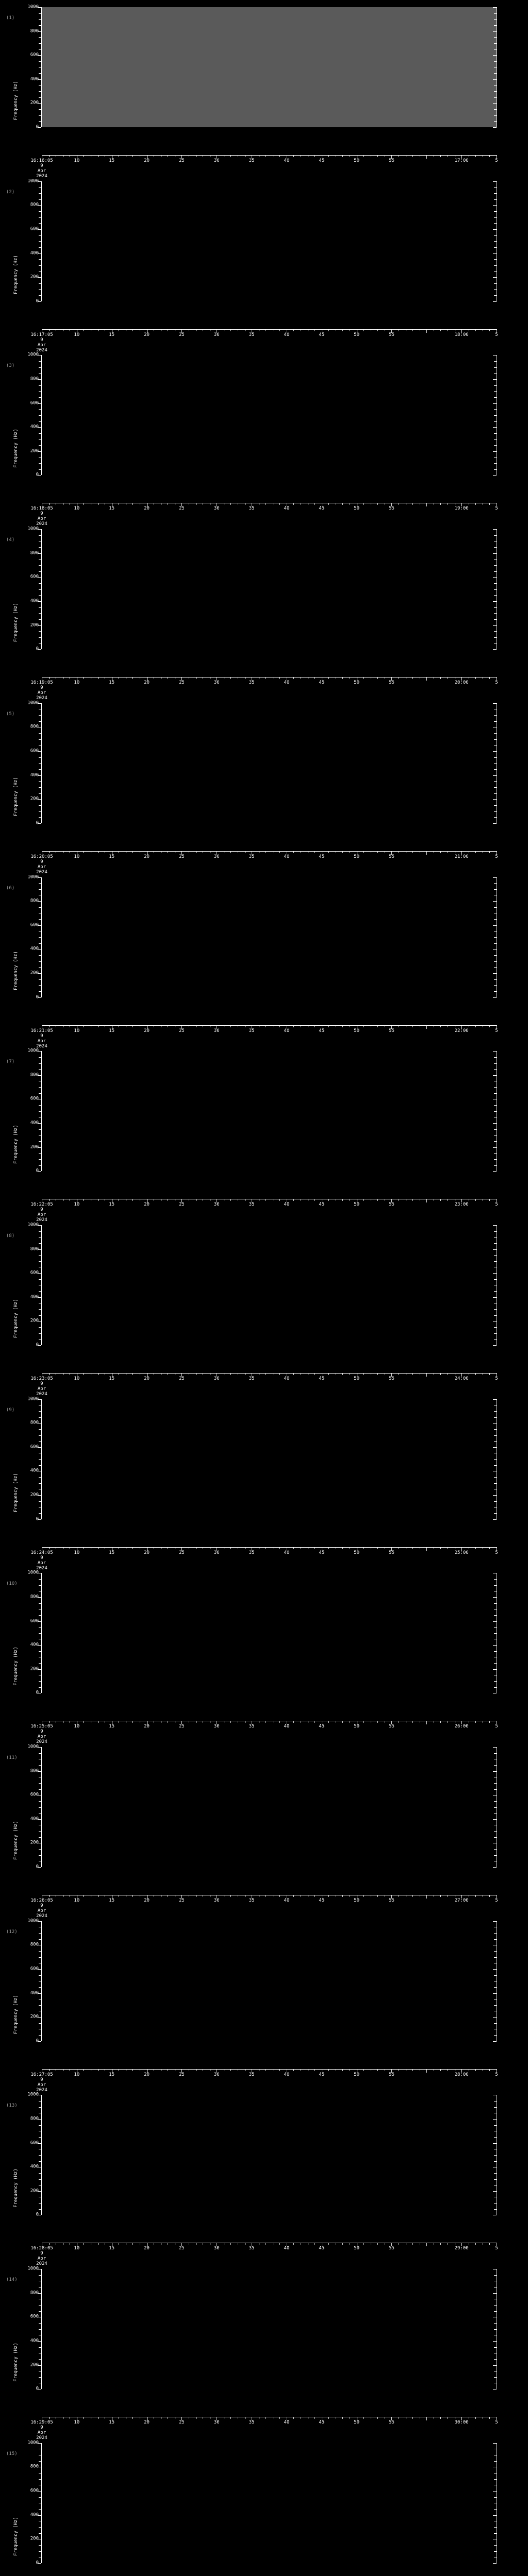 Image resolution: width=528 pixels, height=2576 pixels. What do you see at coordinates (287, 2423) in the screenshot?
I see `x-axis-tick-label: 40` at bounding box center [287, 2423].